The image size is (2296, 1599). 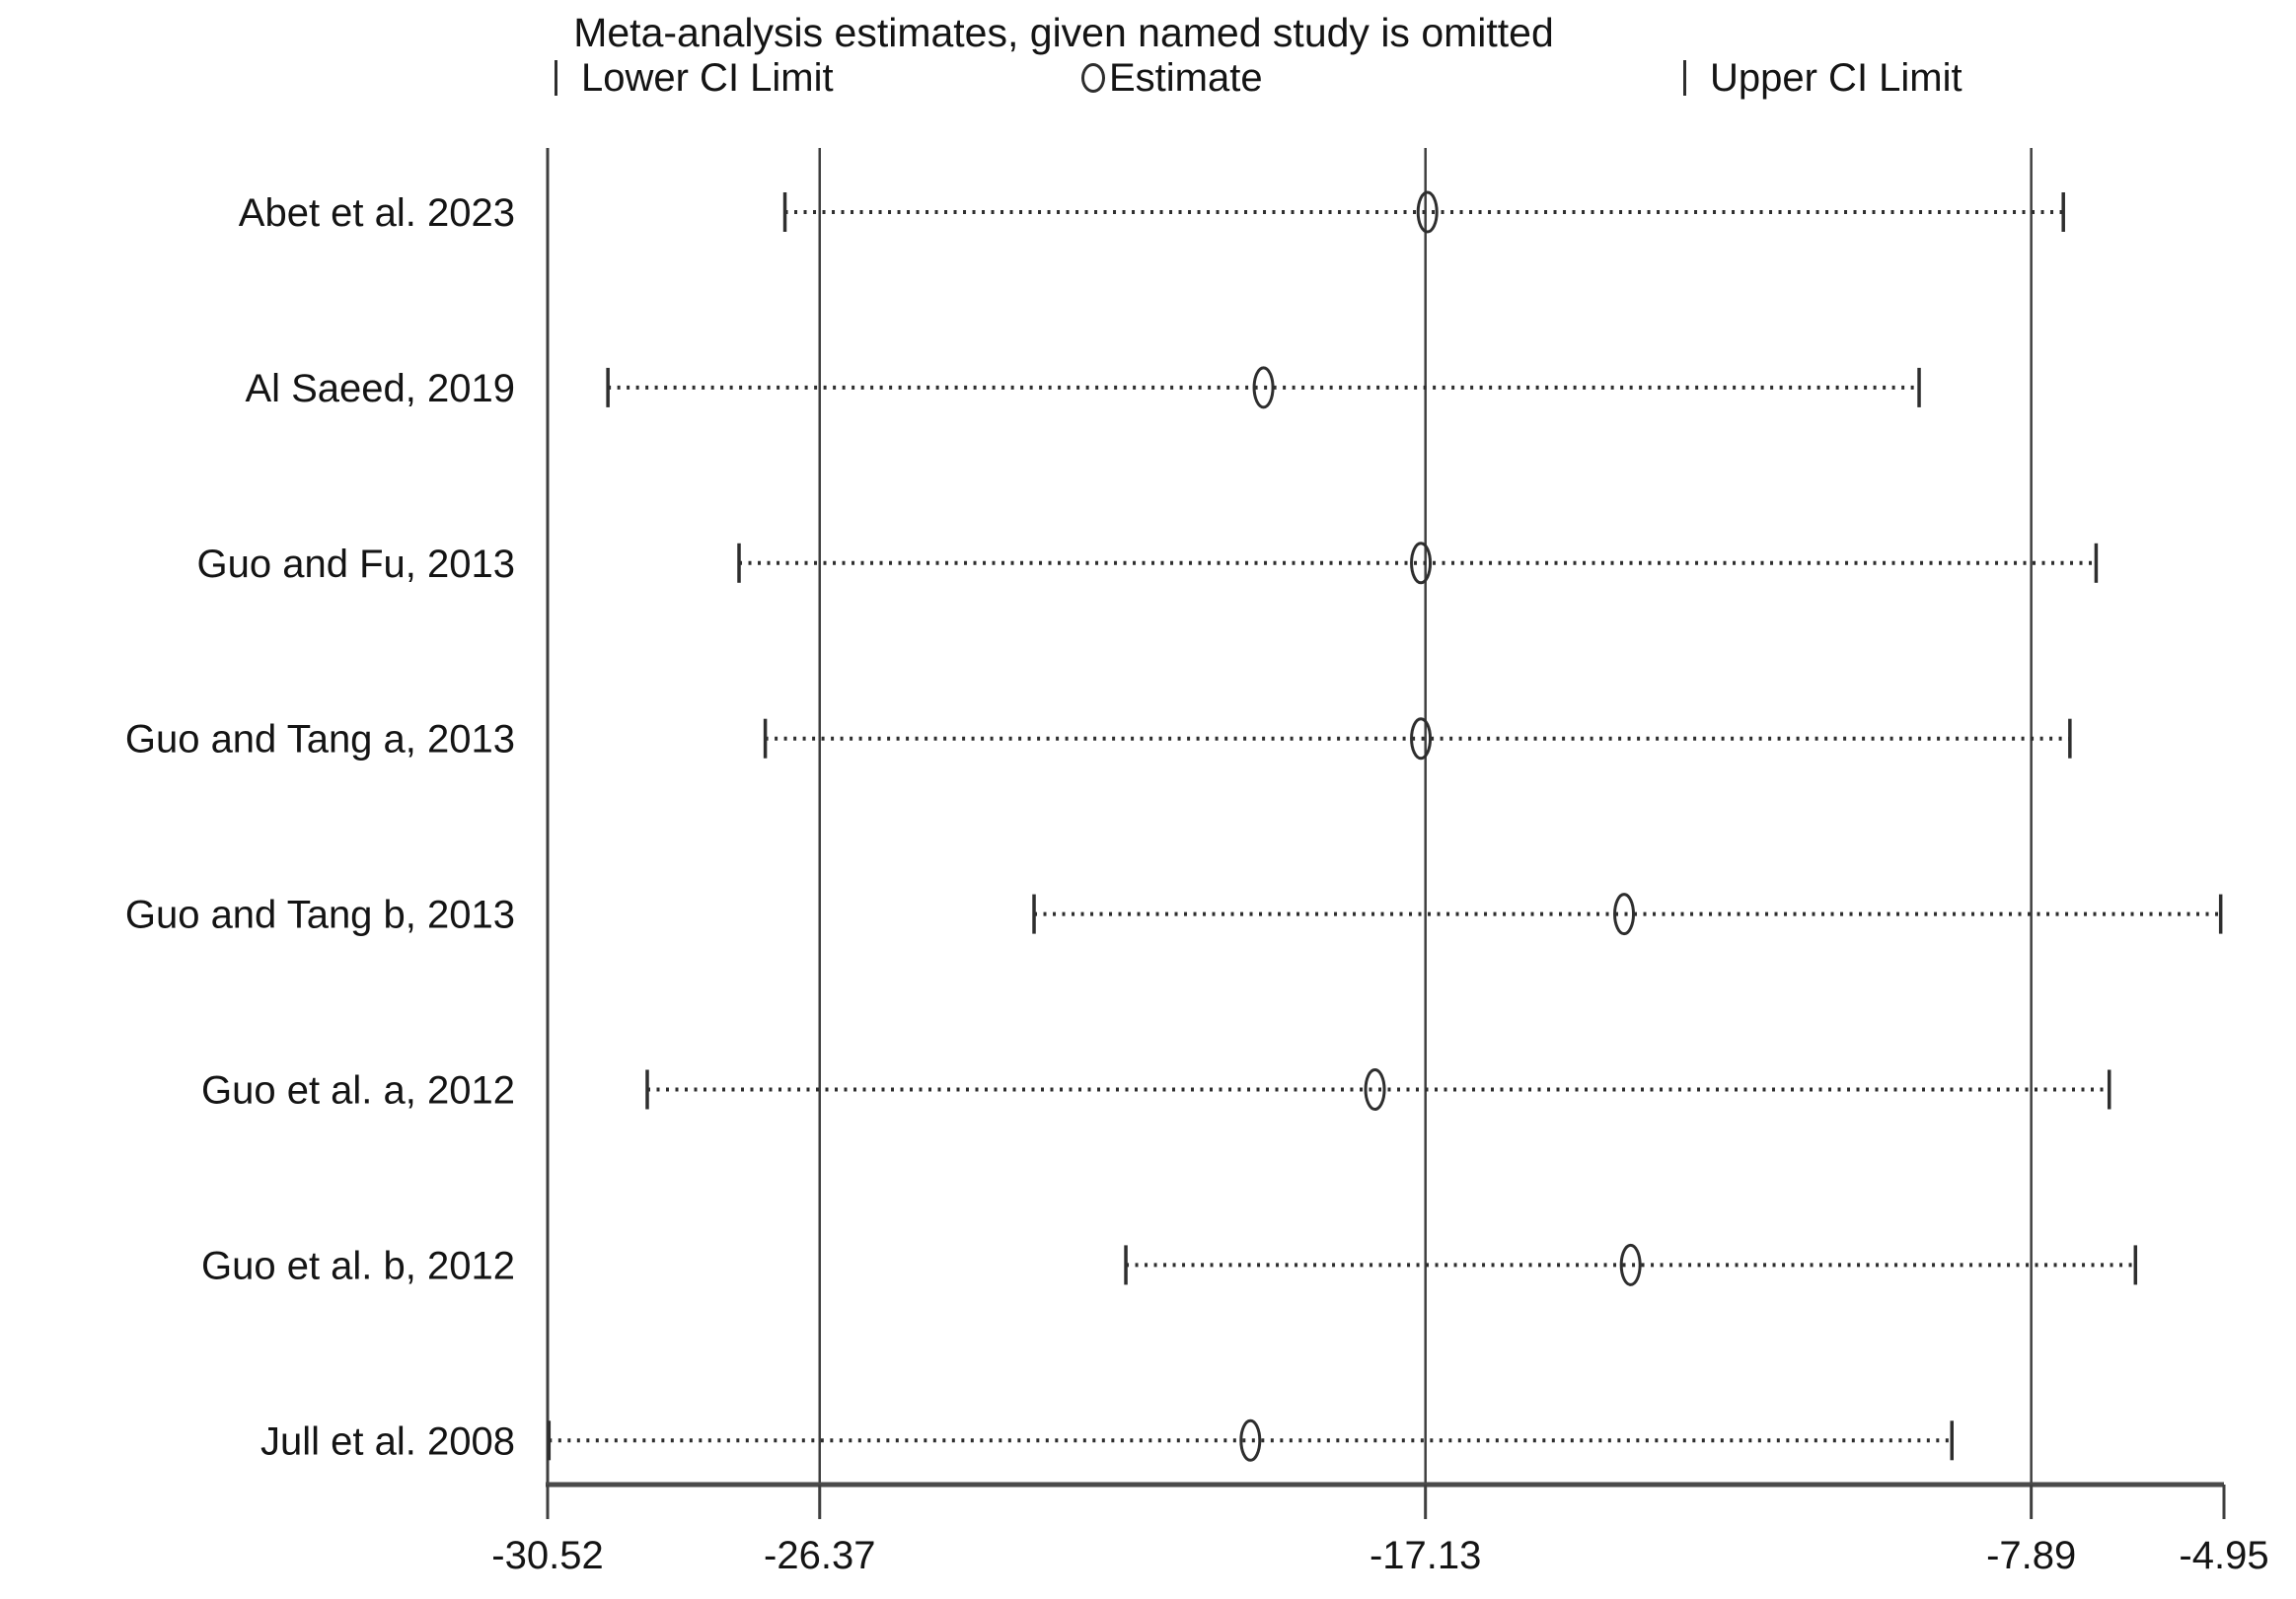 I want to click on lower-ci-tick-icon, so click(x=556, y=78).